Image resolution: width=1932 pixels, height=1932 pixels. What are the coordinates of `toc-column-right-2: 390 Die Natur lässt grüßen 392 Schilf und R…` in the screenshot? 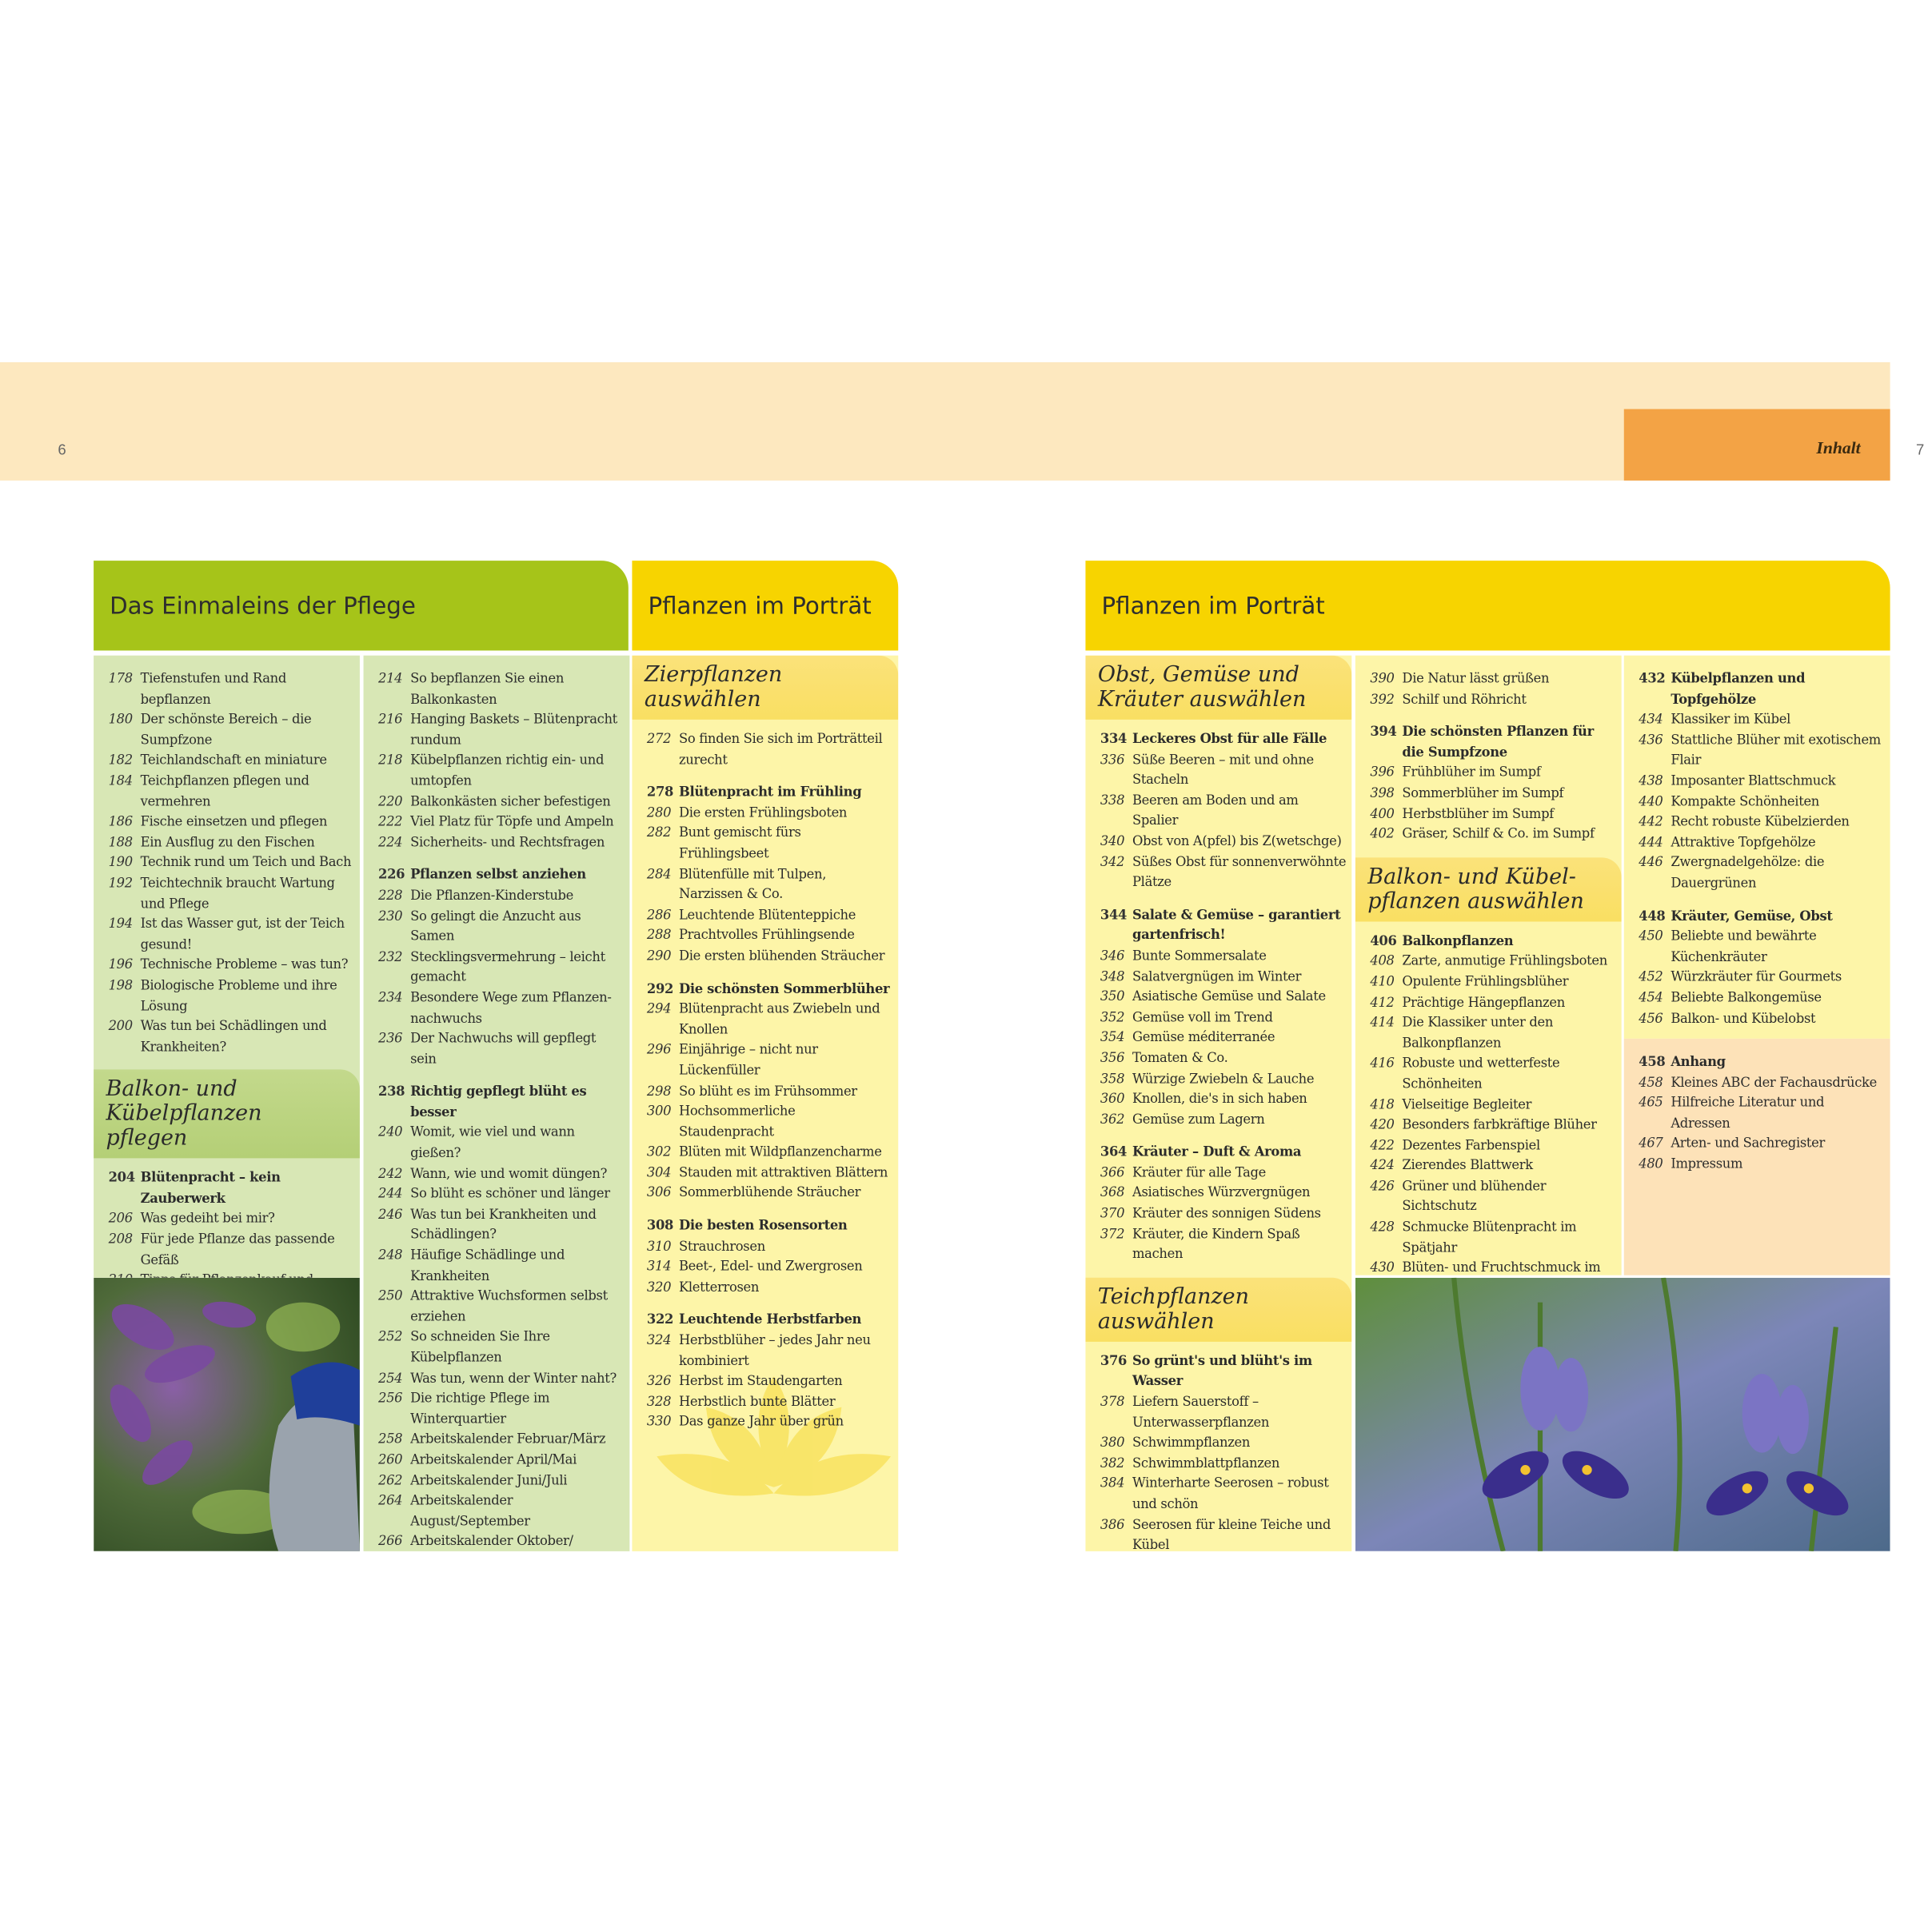 It's located at (1489, 965).